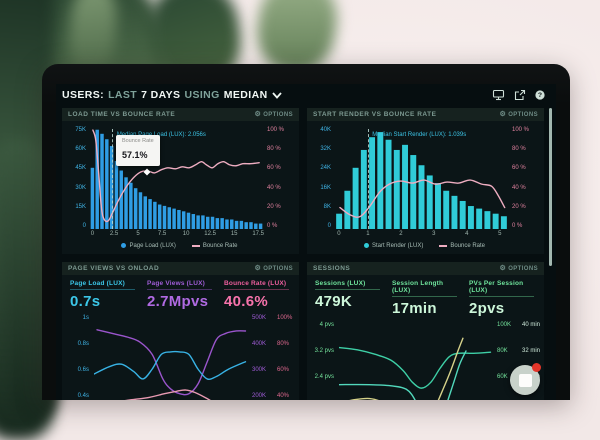 This screenshot has width=600, height=440. Describe the element at coordinates (325, 168) in the screenshot. I see `axis-tick: 24K` at that location.